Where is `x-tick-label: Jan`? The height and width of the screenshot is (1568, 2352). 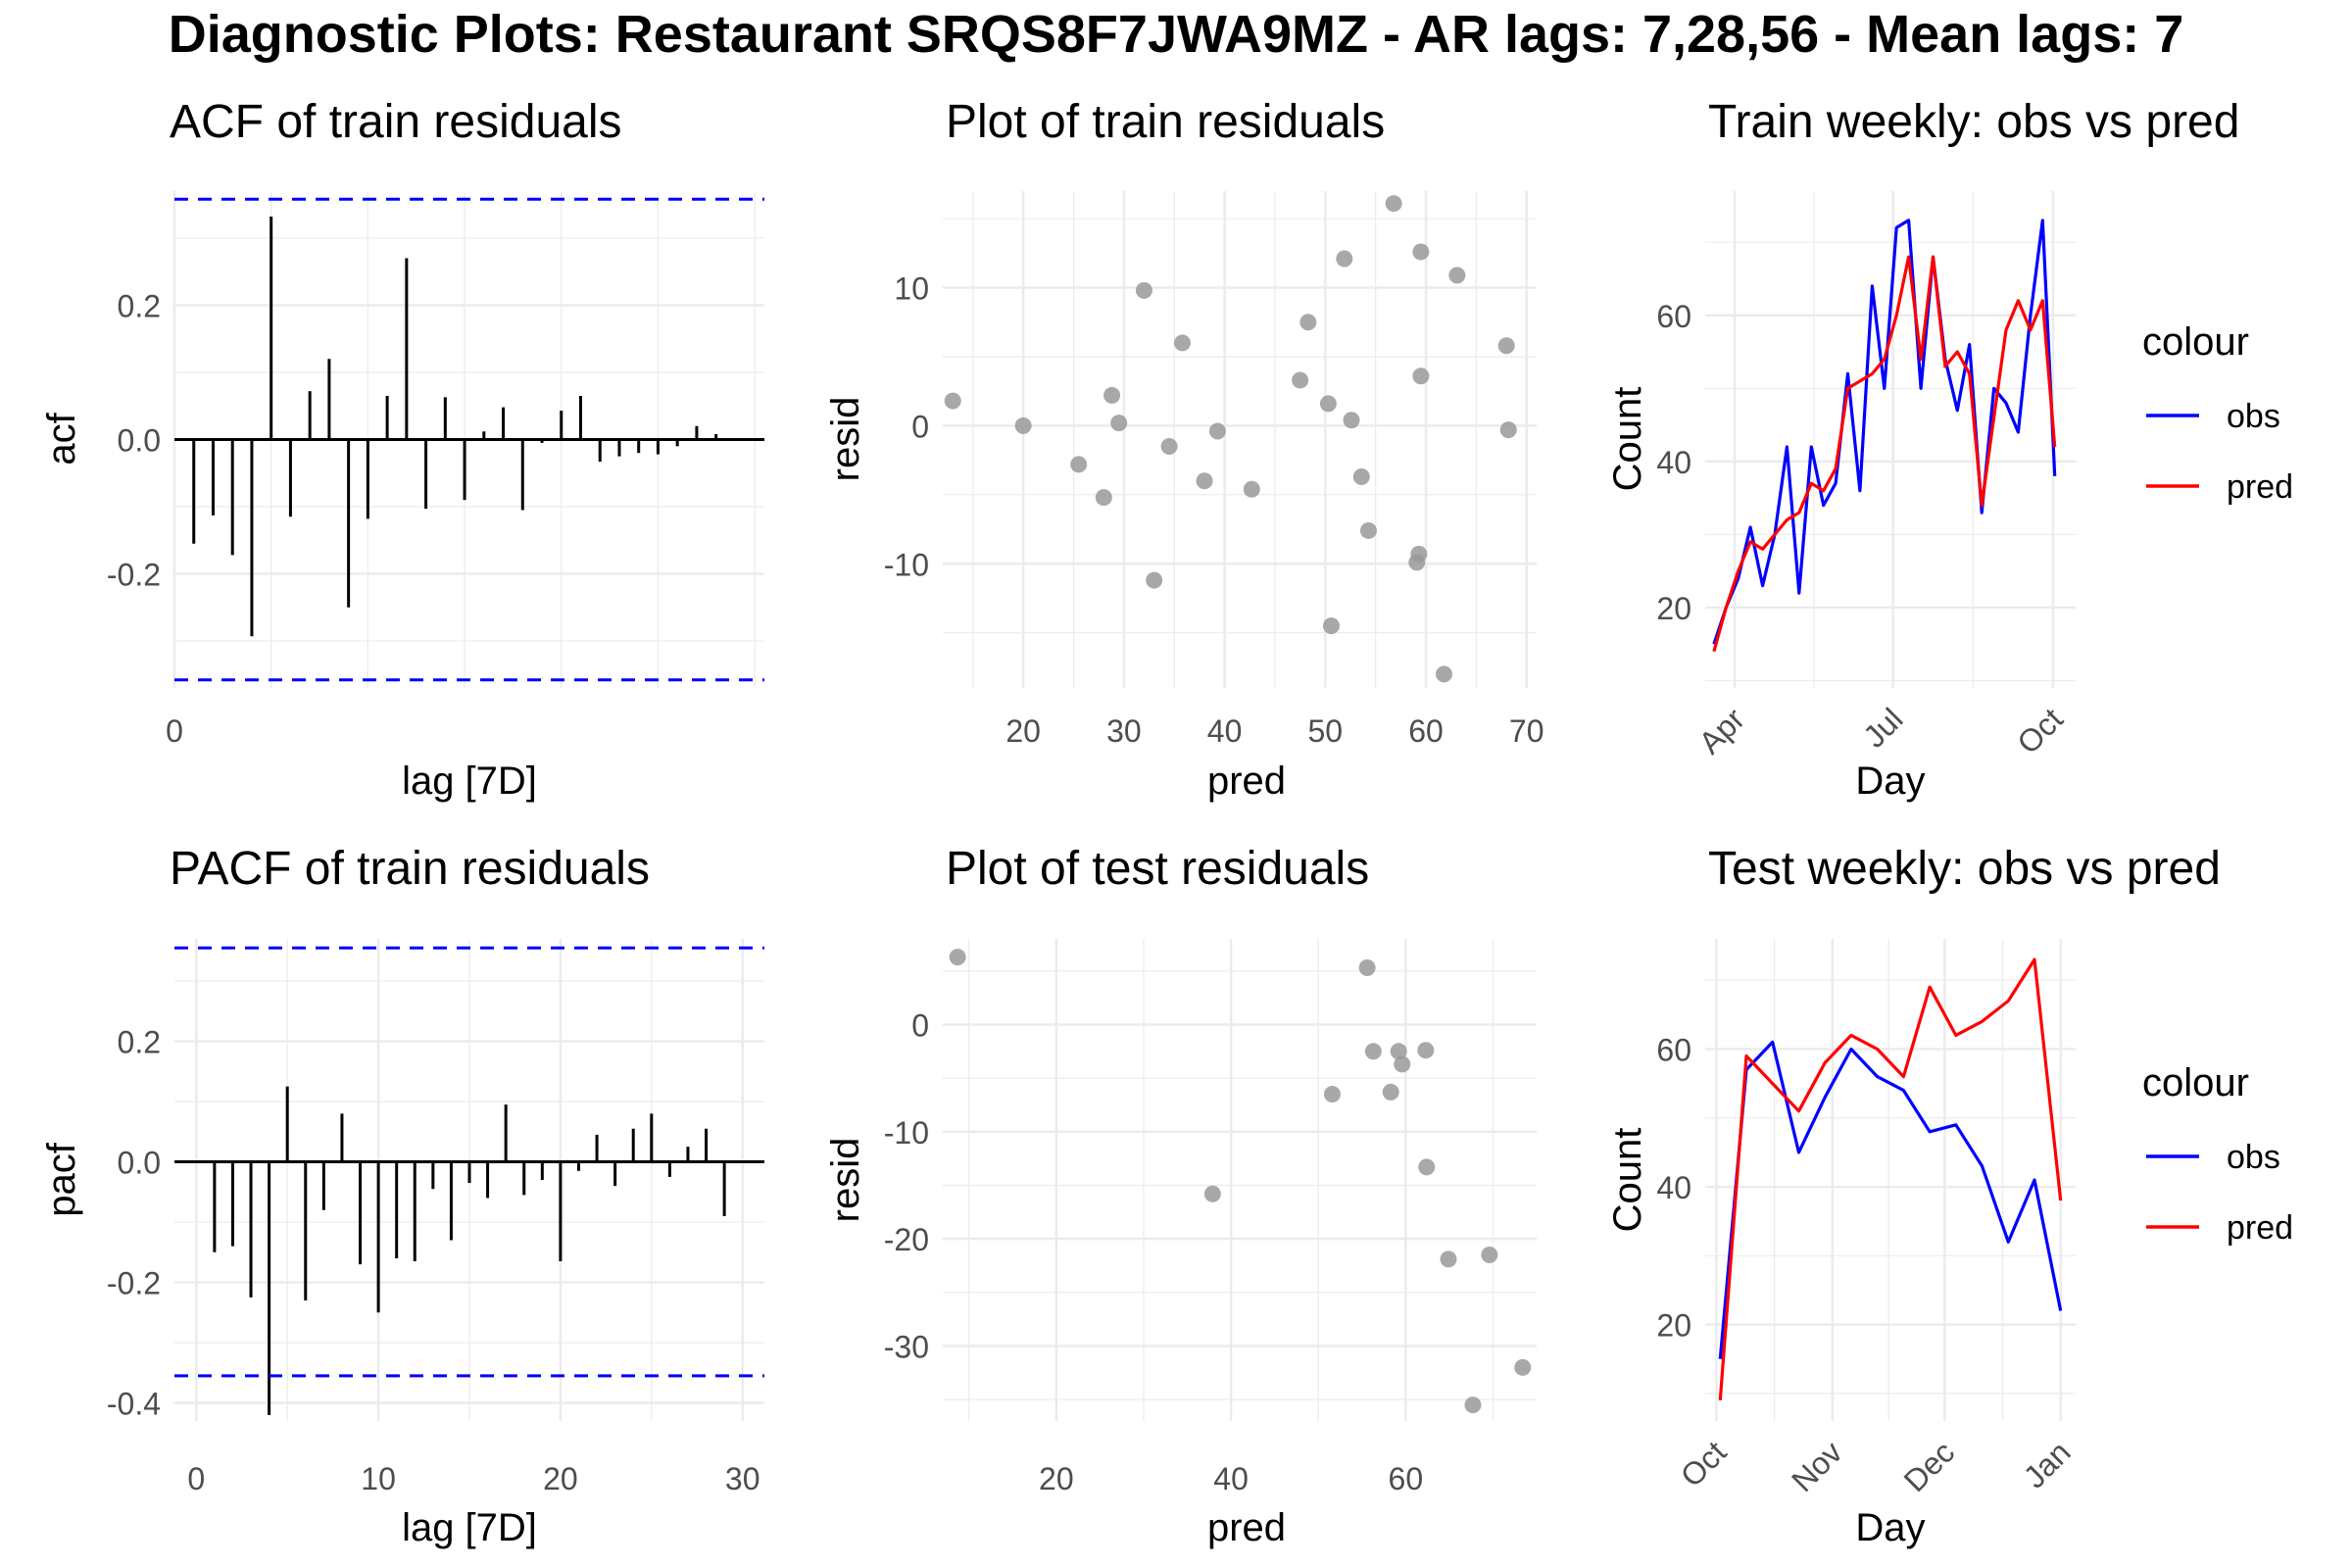
x-tick-label: Jan is located at coordinates (2047, 1464).